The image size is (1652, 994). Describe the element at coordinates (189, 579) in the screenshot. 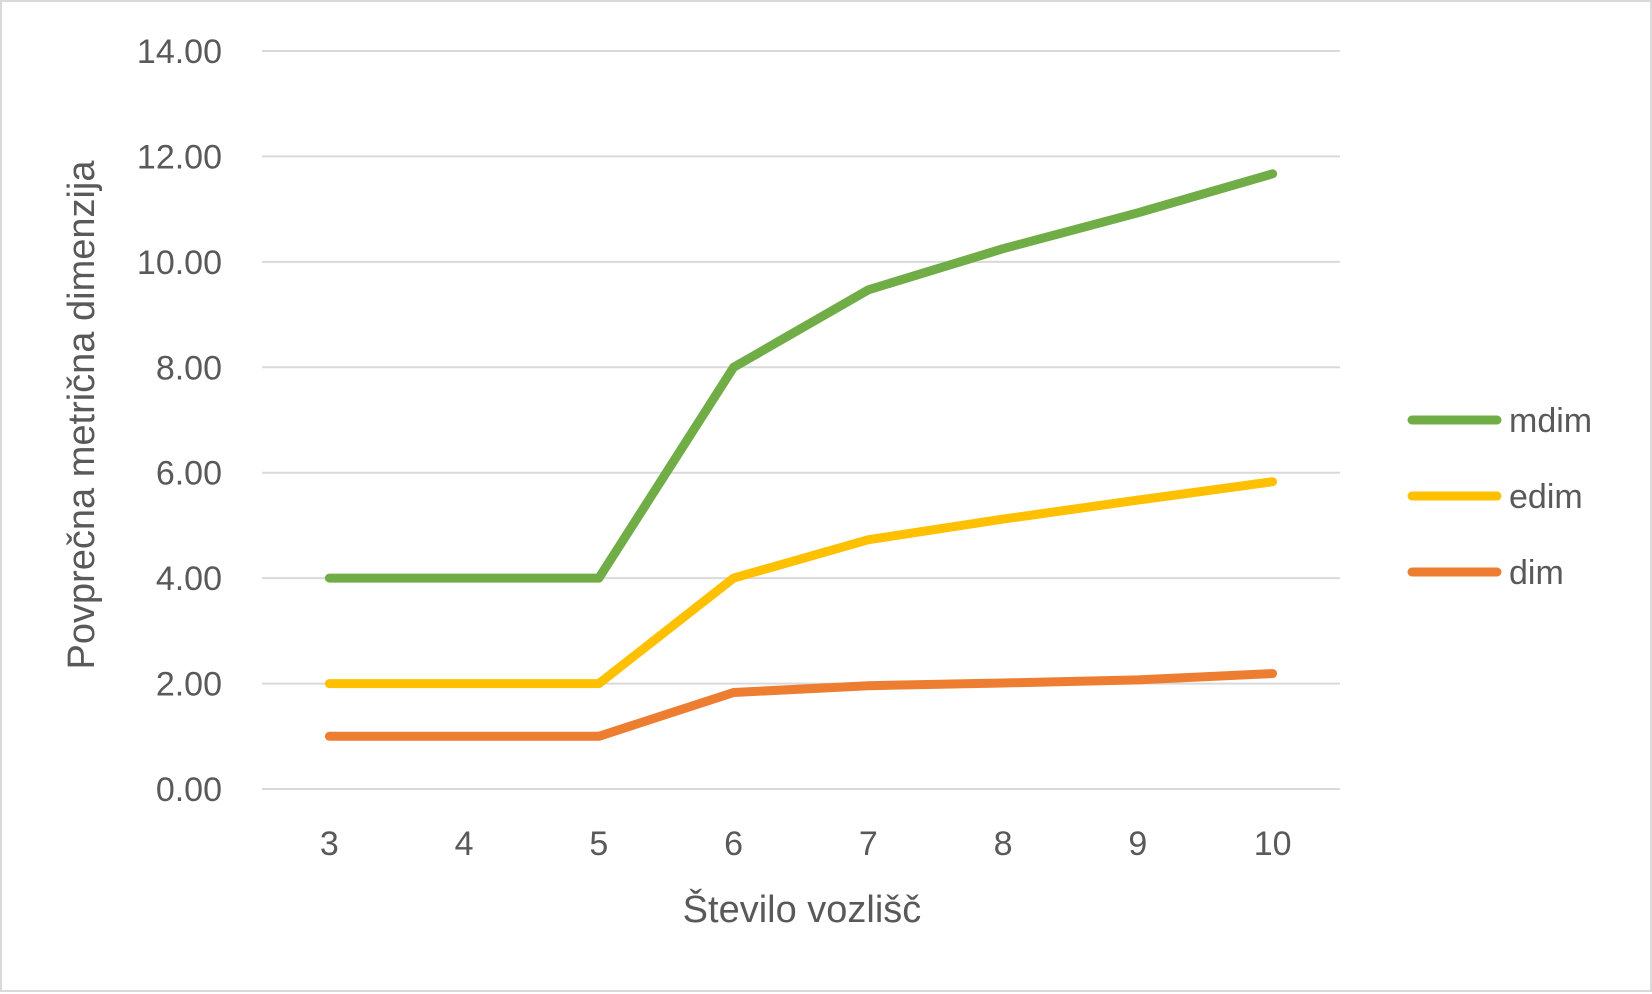

I see `y-tick-label: 4.00` at that location.